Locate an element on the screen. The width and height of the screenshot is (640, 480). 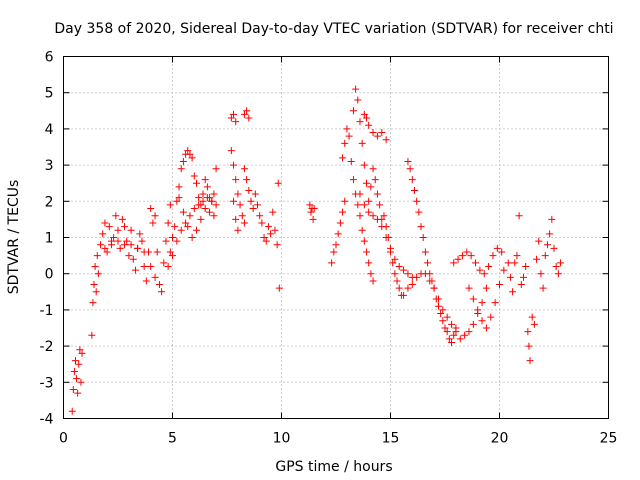
series-sat-f is located at coordinates (197, 203).